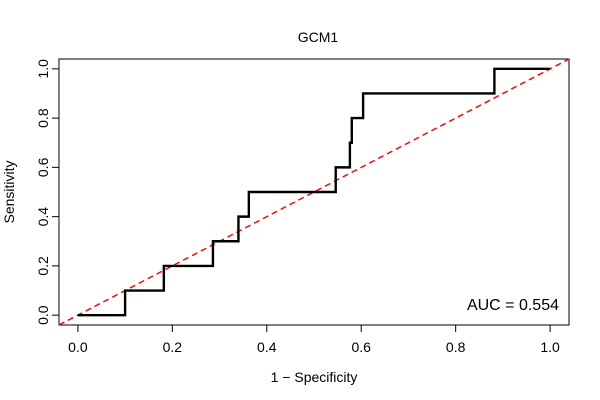 Image resolution: width=600 pixels, height=400 pixels. I want to click on y-tick-label: 0.4, so click(43, 217).